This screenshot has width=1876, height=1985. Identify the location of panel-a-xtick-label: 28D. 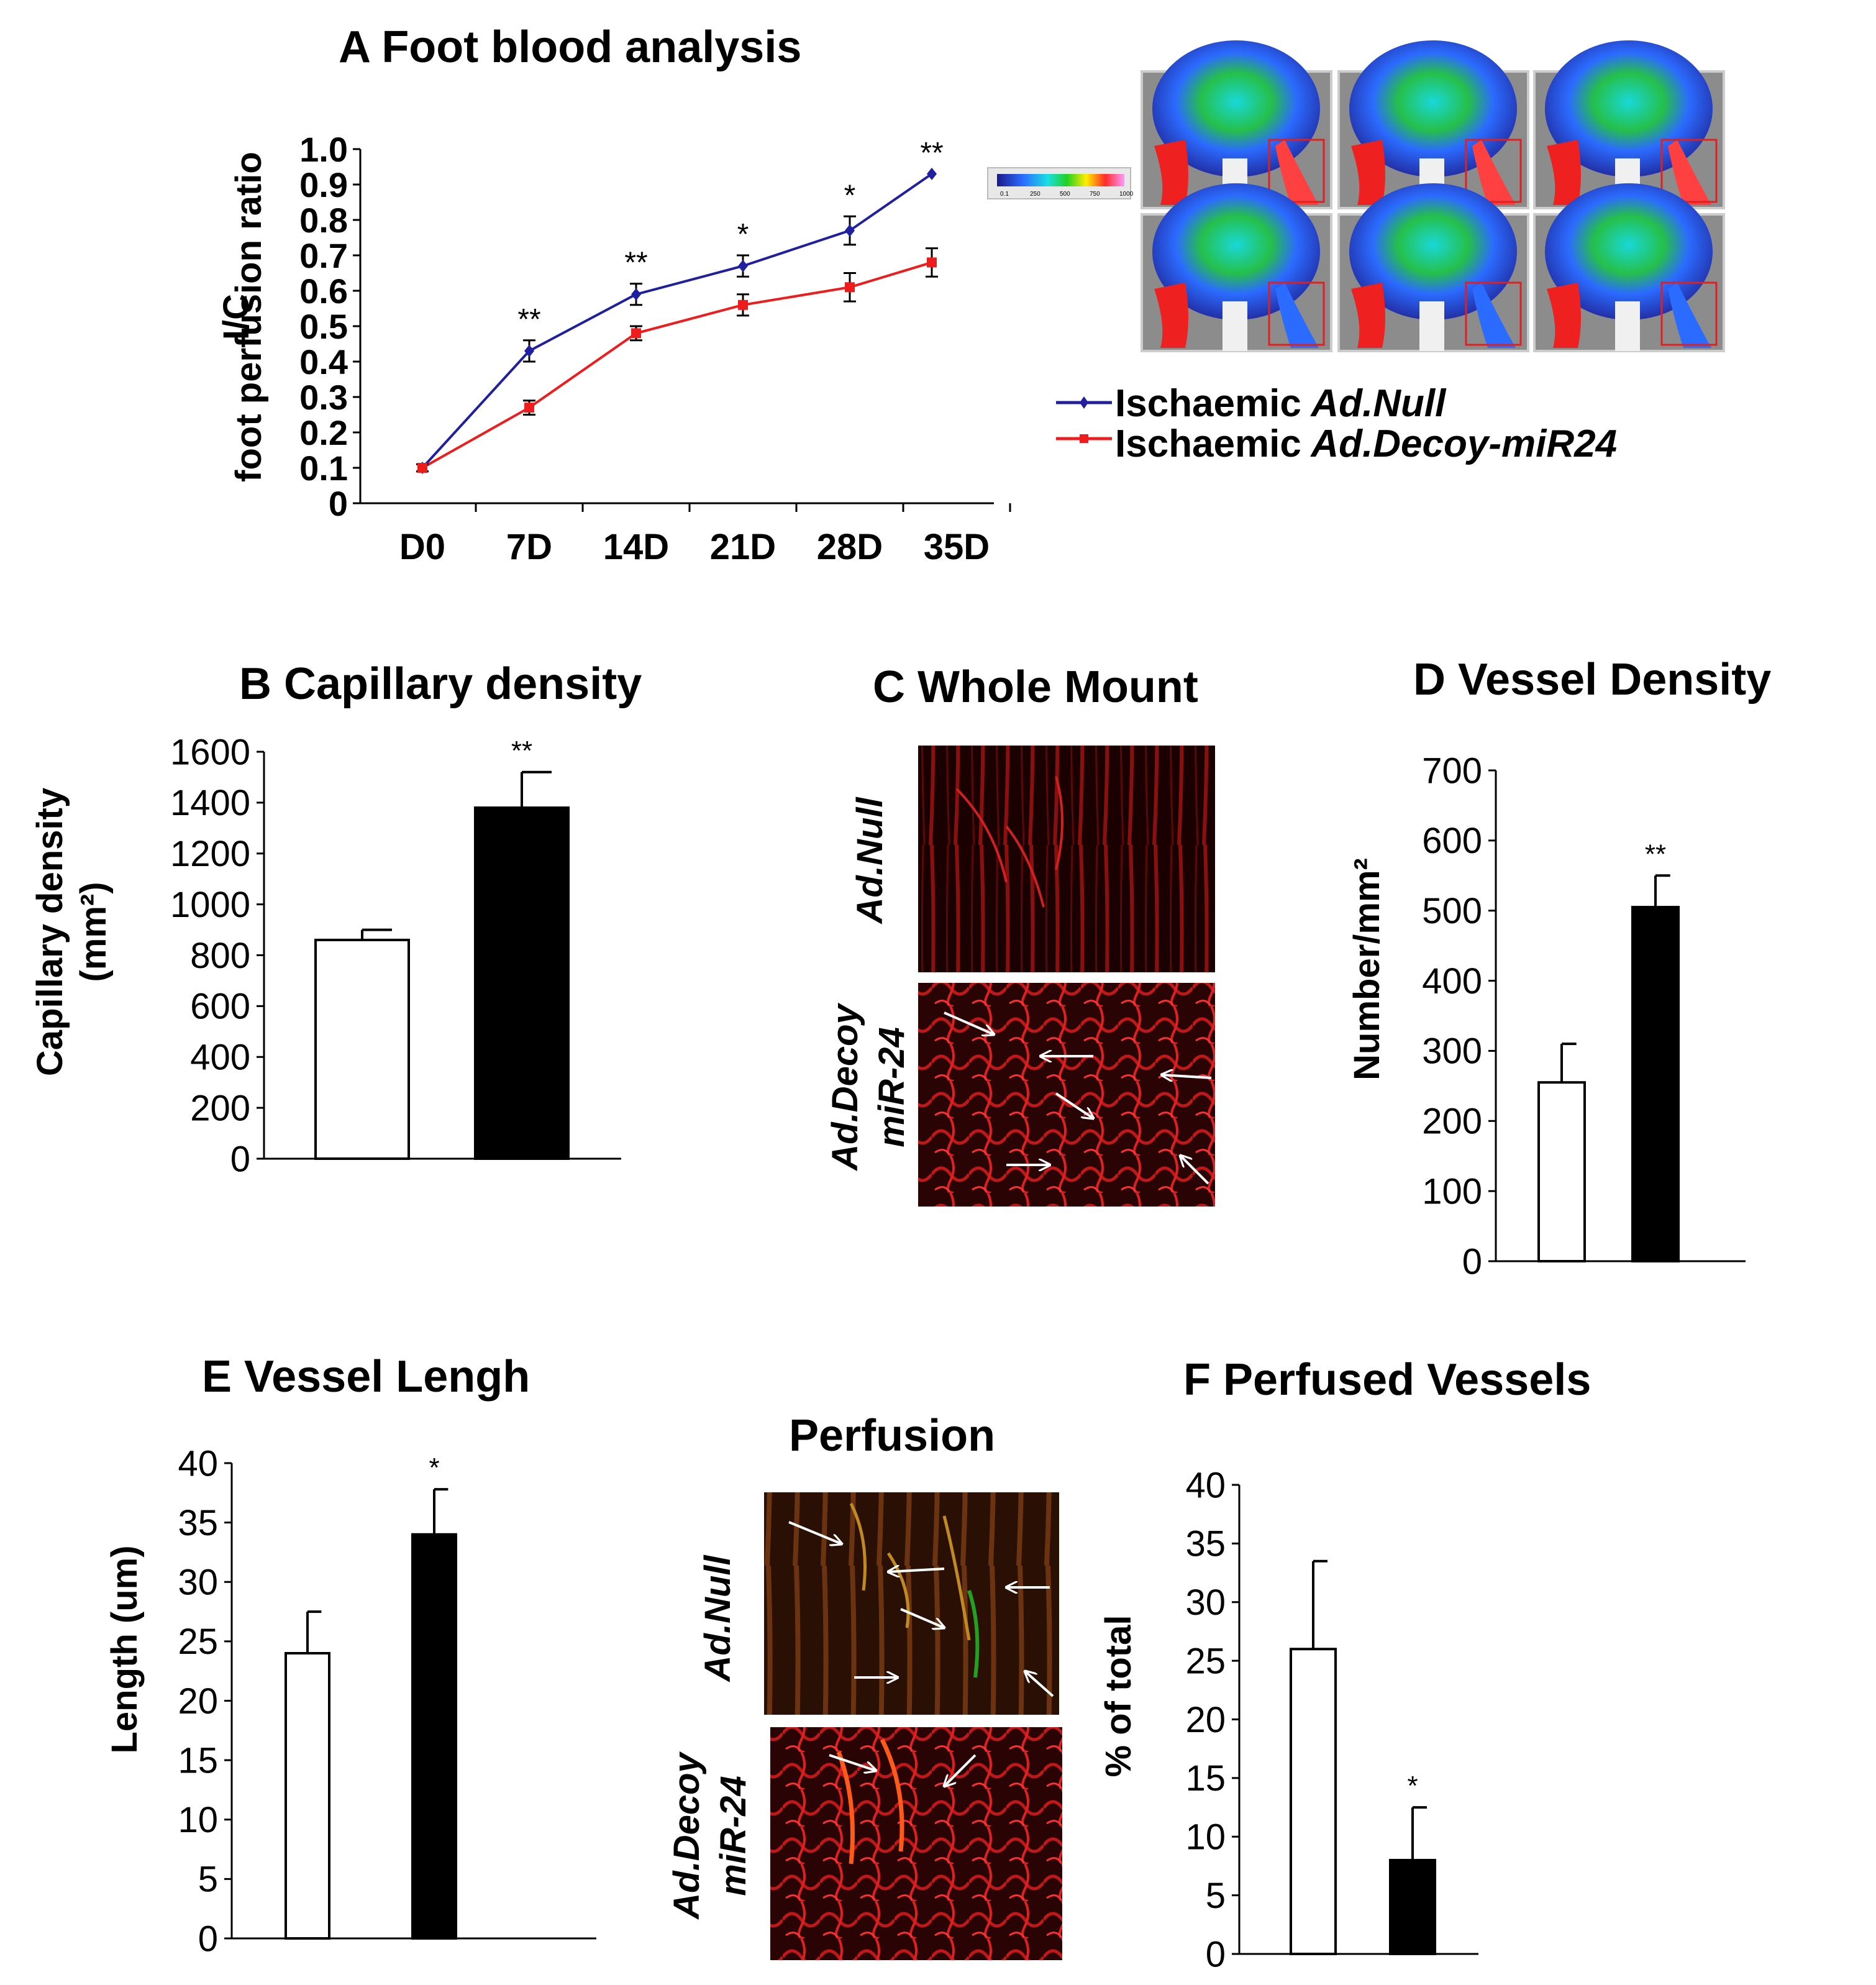
(850, 547).